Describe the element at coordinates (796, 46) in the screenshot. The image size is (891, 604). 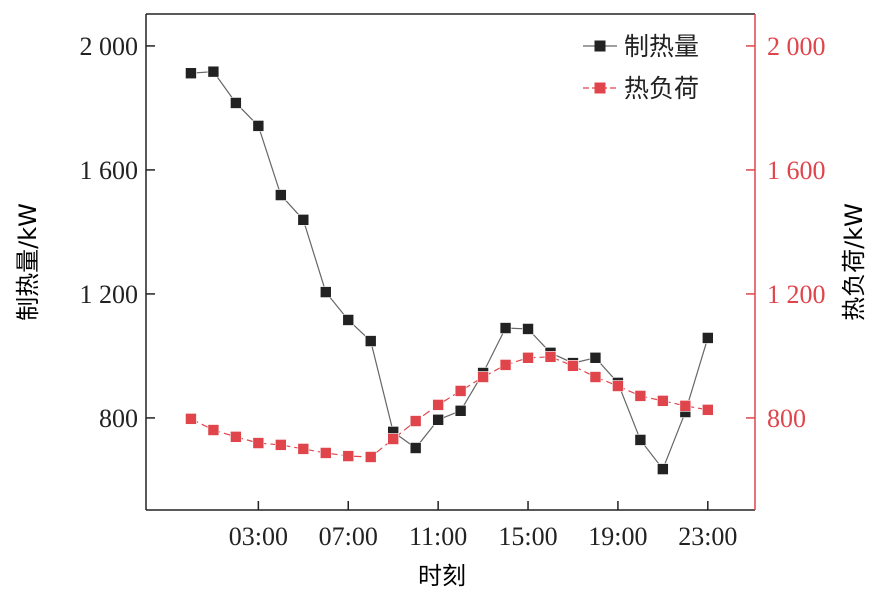
I see `y2-tick-label: 2 000` at that location.